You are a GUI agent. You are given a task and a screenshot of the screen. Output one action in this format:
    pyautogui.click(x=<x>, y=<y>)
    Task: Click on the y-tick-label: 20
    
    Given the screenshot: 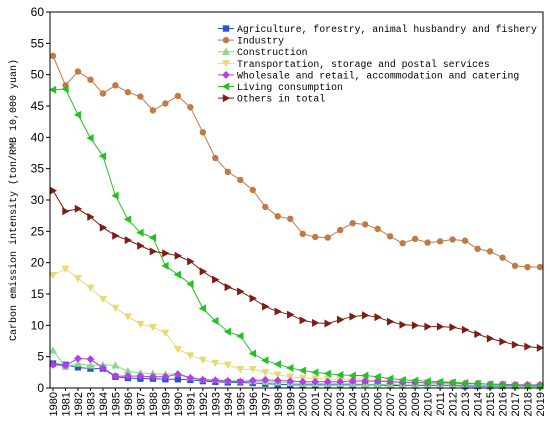 What is the action you would take?
    pyautogui.click(x=38, y=263)
    